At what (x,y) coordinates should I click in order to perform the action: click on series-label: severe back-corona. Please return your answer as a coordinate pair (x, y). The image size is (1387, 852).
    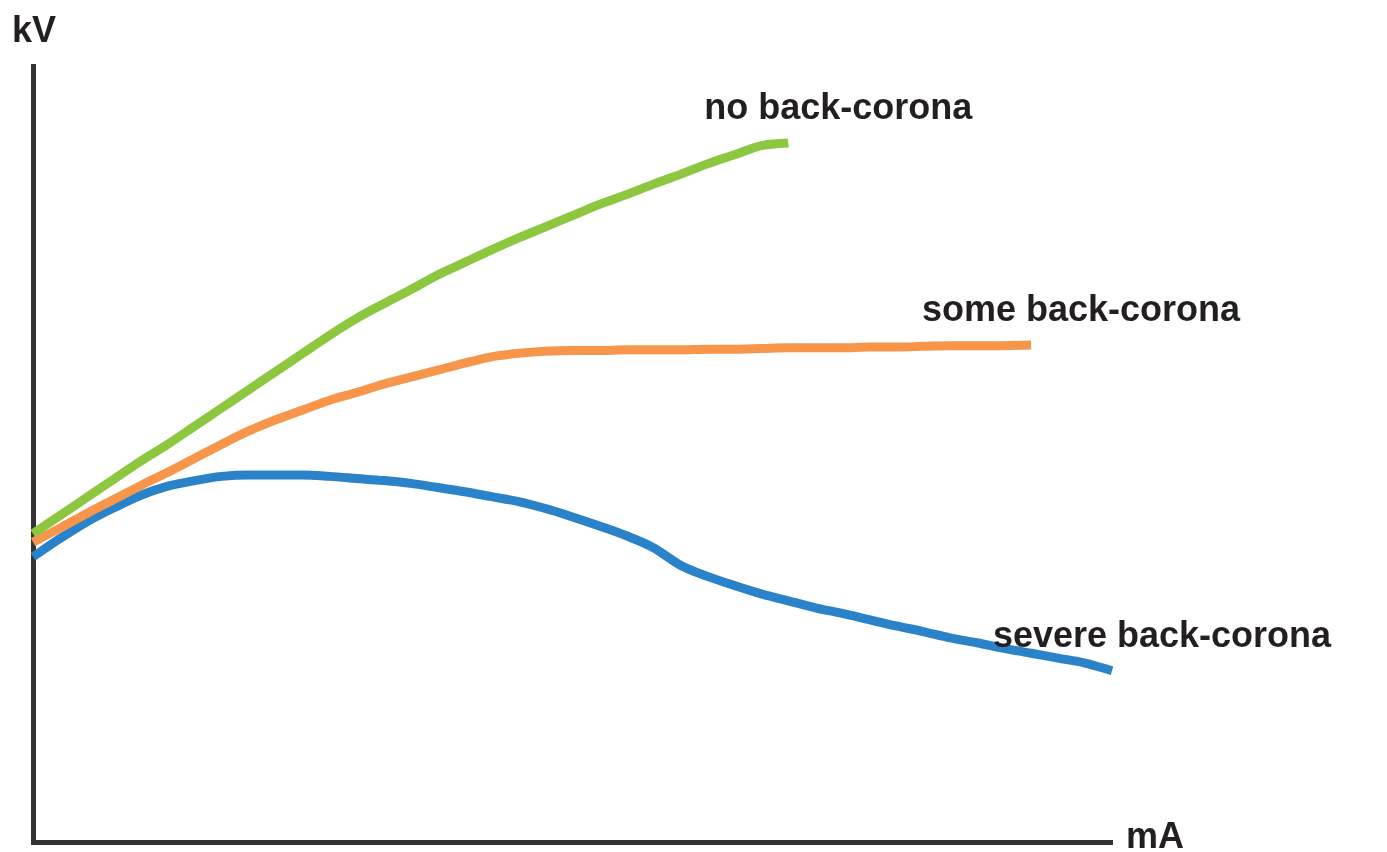
    Looking at the image, I should click on (1162, 634).